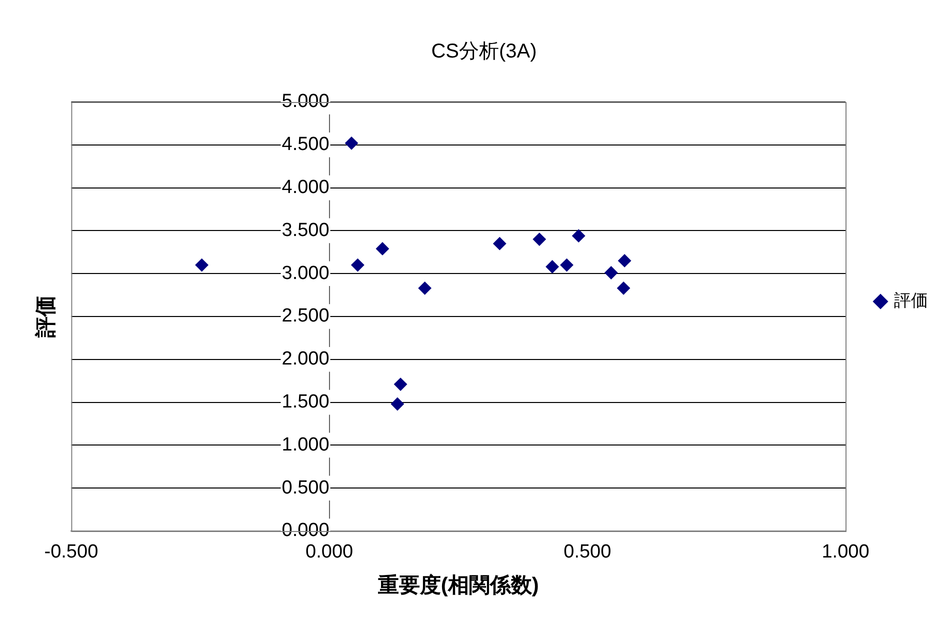  I want to click on x-tick-label: 0.500, so click(588, 552).